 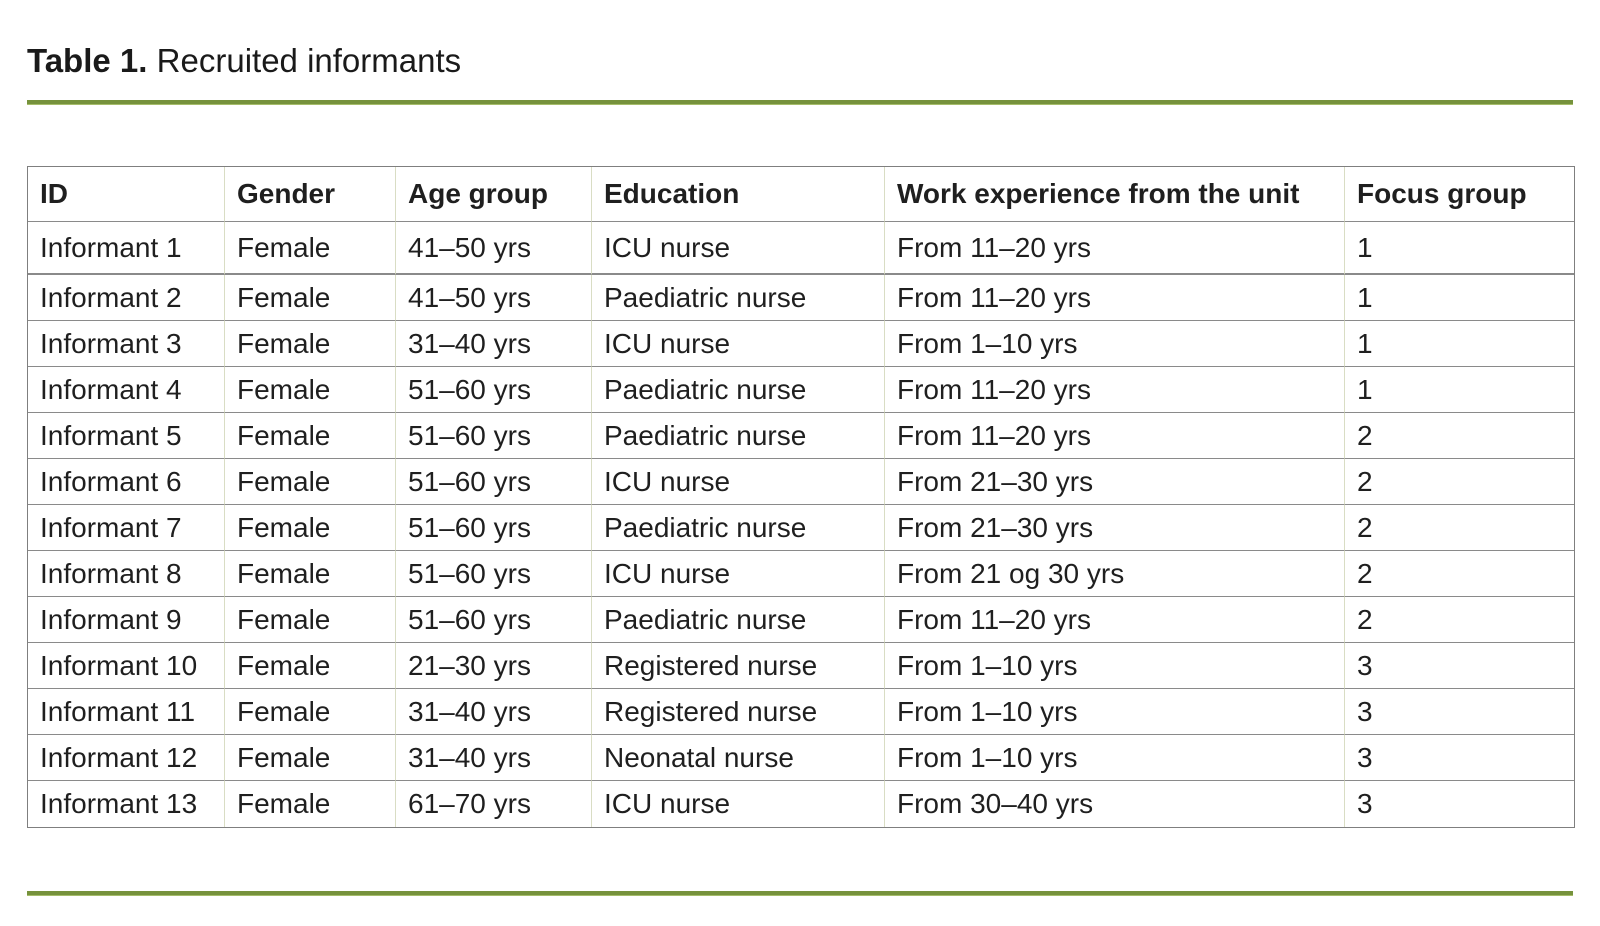 What do you see at coordinates (737, 758) in the screenshot?
I see `cell-education: Neonatal nurse` at bounding box center [737, 758].